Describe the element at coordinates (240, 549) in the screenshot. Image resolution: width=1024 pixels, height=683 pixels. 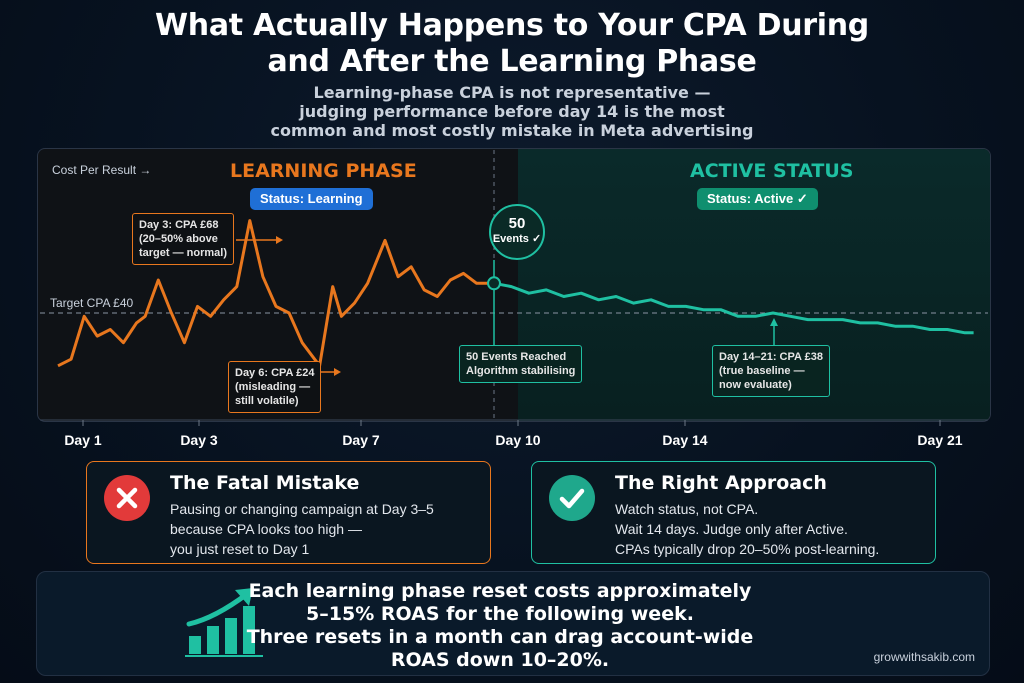
I see `fatal-mistake-line: you just reset to Day 1` at that location.